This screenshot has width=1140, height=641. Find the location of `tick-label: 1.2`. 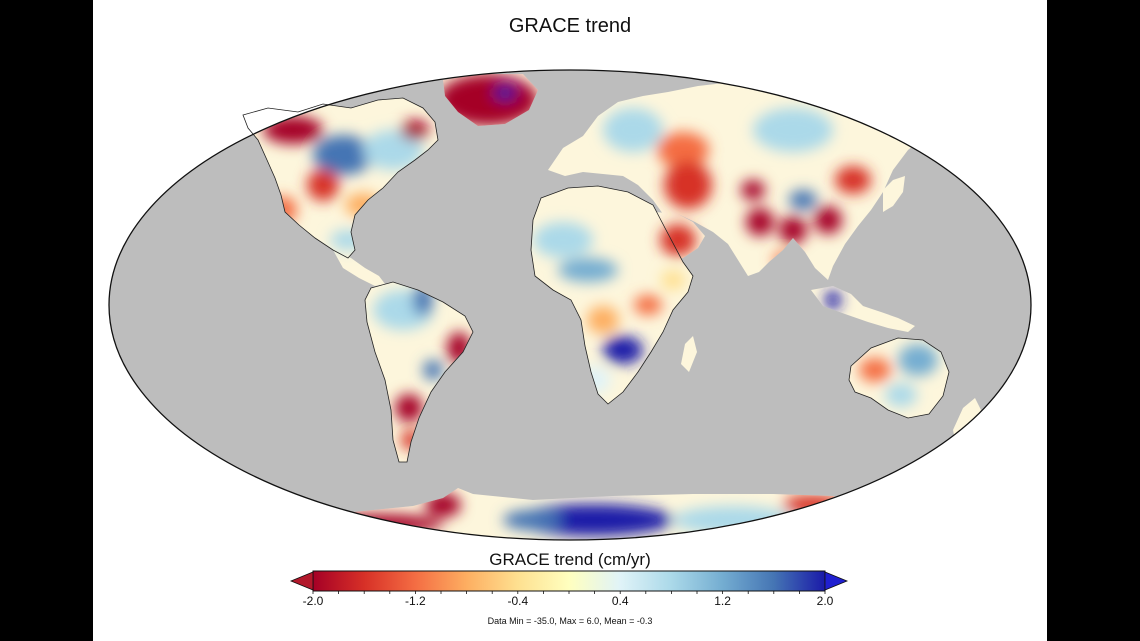

tick-label: 1.2 is located at coordinates (722, 601).